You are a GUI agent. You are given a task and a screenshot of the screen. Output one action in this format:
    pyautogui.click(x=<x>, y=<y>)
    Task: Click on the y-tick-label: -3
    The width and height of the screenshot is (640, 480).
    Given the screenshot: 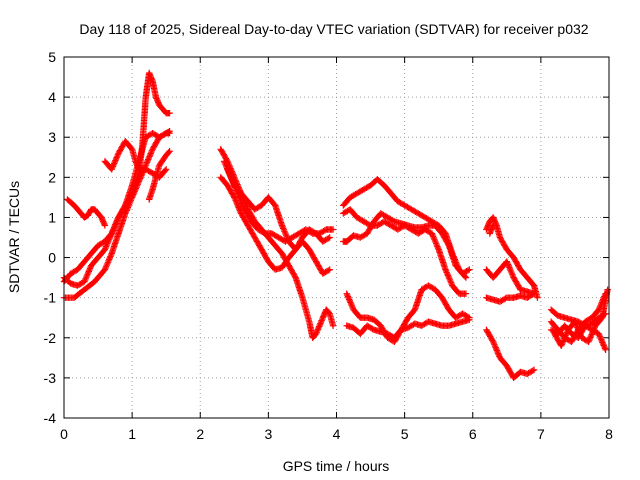 What is the action you would take?
    pyautogui.click(x=50, y=378)
    